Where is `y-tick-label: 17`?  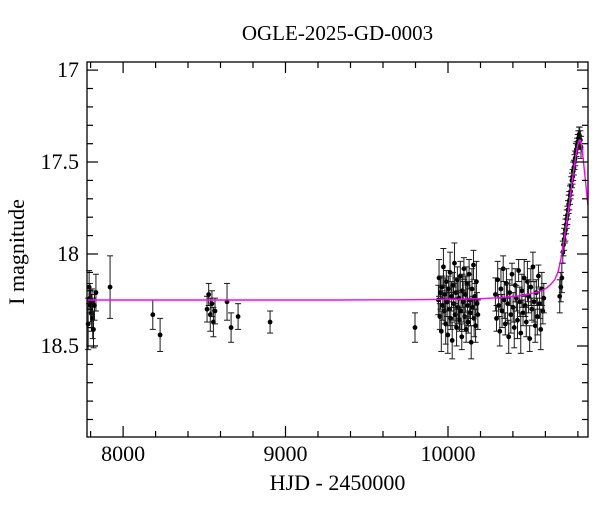 y-tick-label: 17 is located at coordinates (68, 69).